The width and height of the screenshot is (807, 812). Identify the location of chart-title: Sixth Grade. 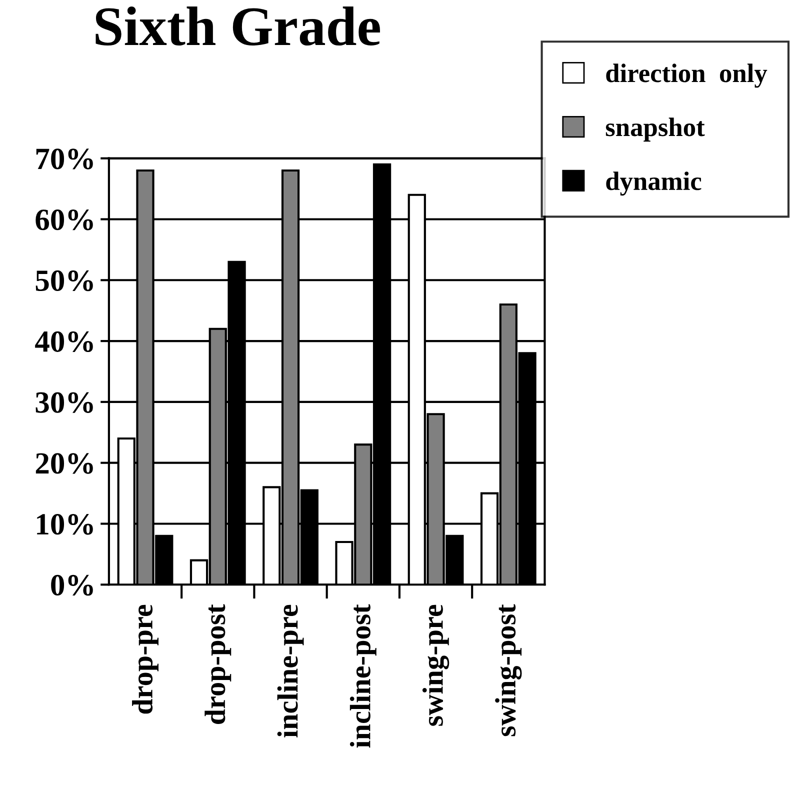
(238, 26).